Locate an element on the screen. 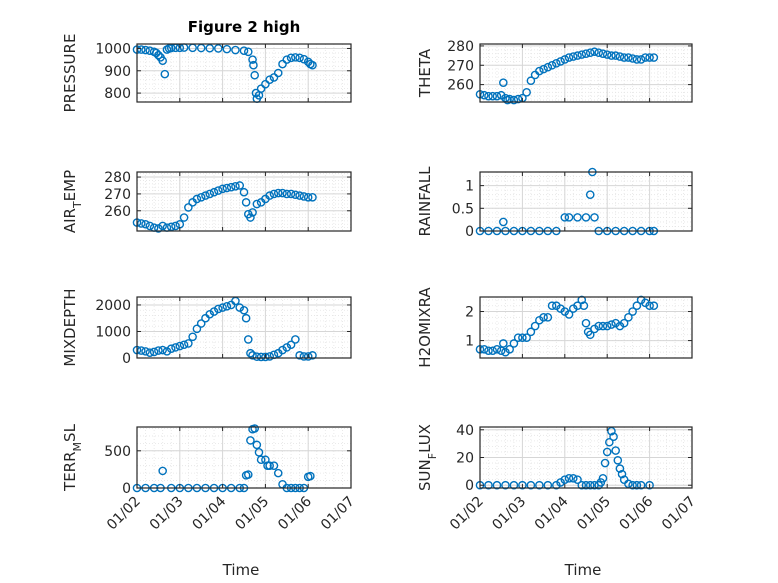  y-tick-label: 800 is located at coordinates (117, 94).